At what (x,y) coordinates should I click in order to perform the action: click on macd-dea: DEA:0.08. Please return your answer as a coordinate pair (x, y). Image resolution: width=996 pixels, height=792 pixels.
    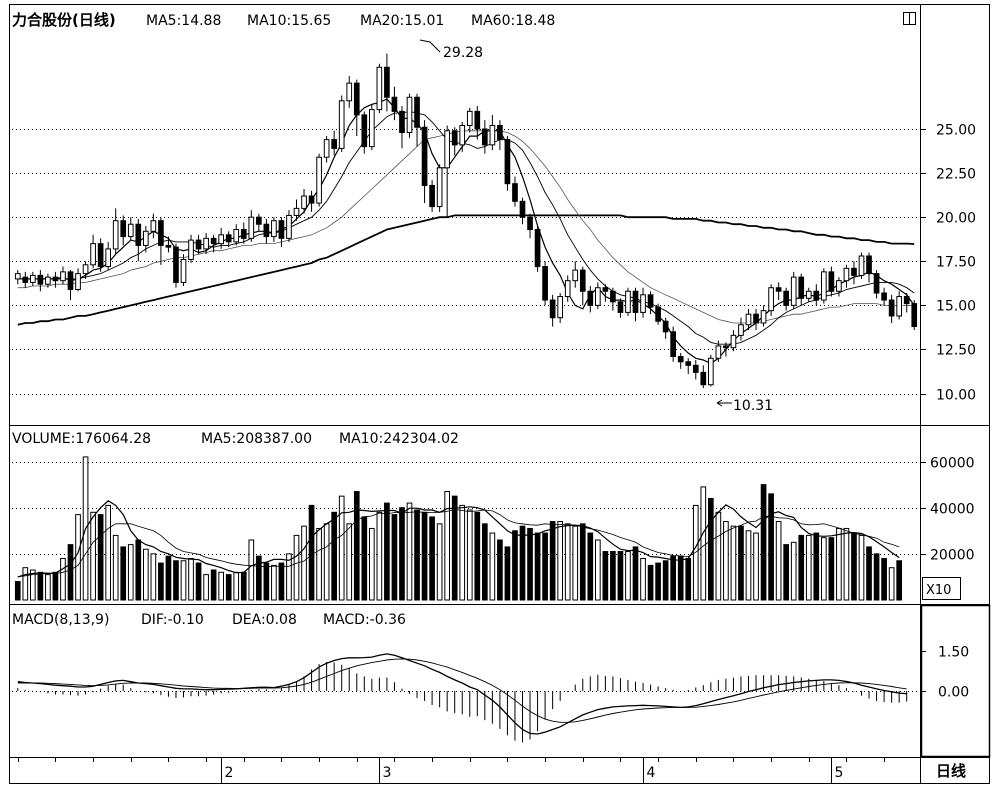
    Looking at the image, I should click on (264, 620).